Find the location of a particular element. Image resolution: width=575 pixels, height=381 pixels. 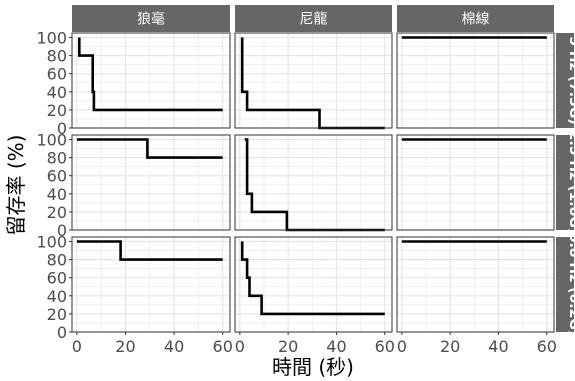

column-strip-label: 狼毫 is located at coordinates (151, 19).